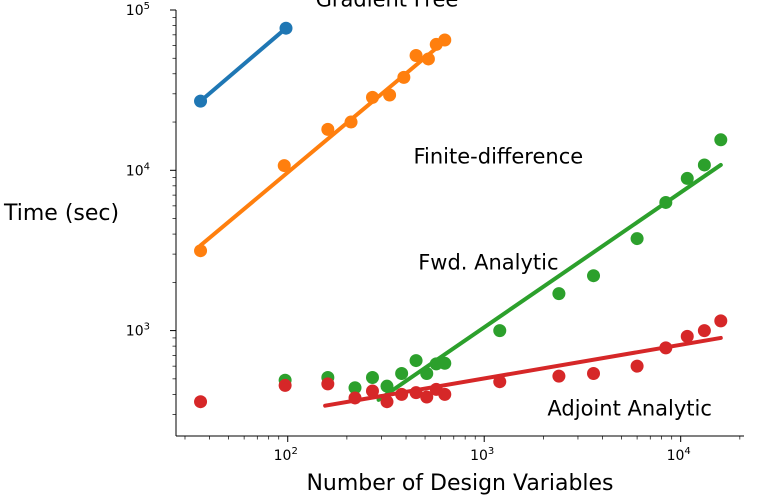 The height and width of the screenshot is (496, 761). What do you see at coordinates (488, 263) in the screenshot?
I see `series-annotation: Fwd. Analytic` at bounding box center [488, 263].